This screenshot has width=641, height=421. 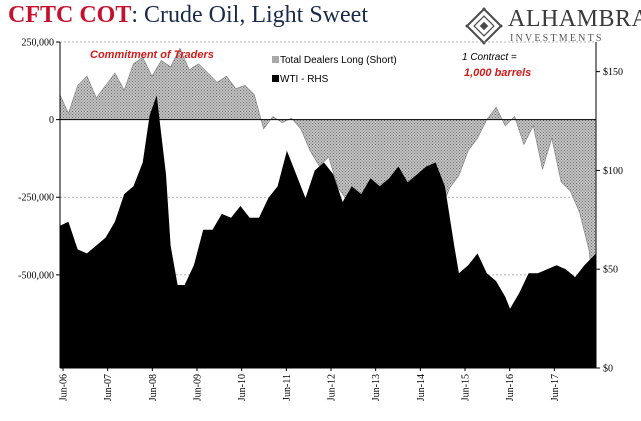 I want to click on chart-title-part1: CFTC COT, so click(x=70, y=15).